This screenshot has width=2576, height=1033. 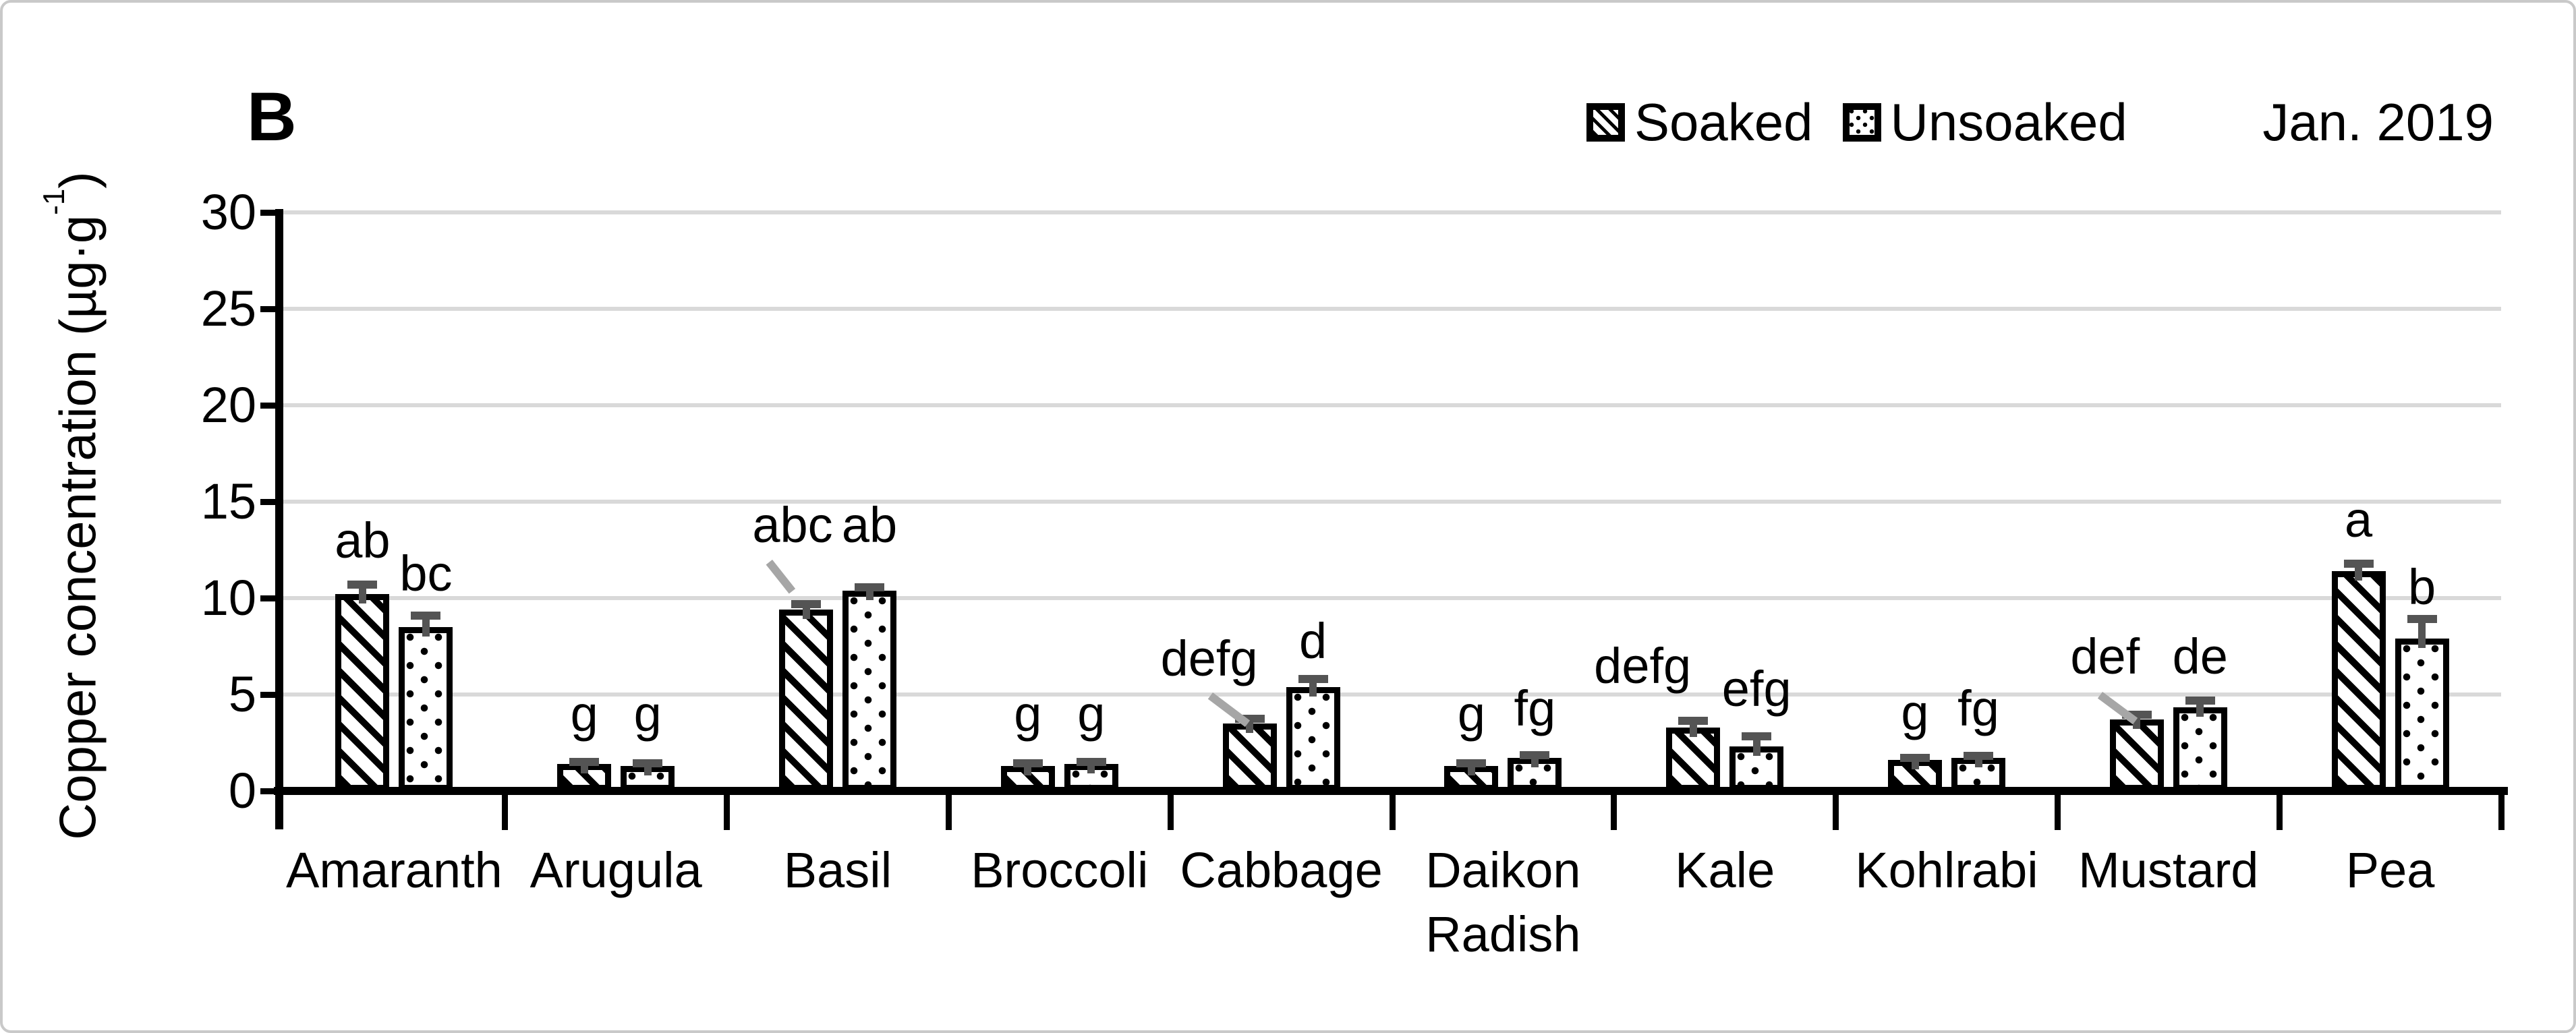 What do you see at coordinates (2359, 519) in the screenshot?
I see `significance-letter: a` at bounding box center [2359, 519].